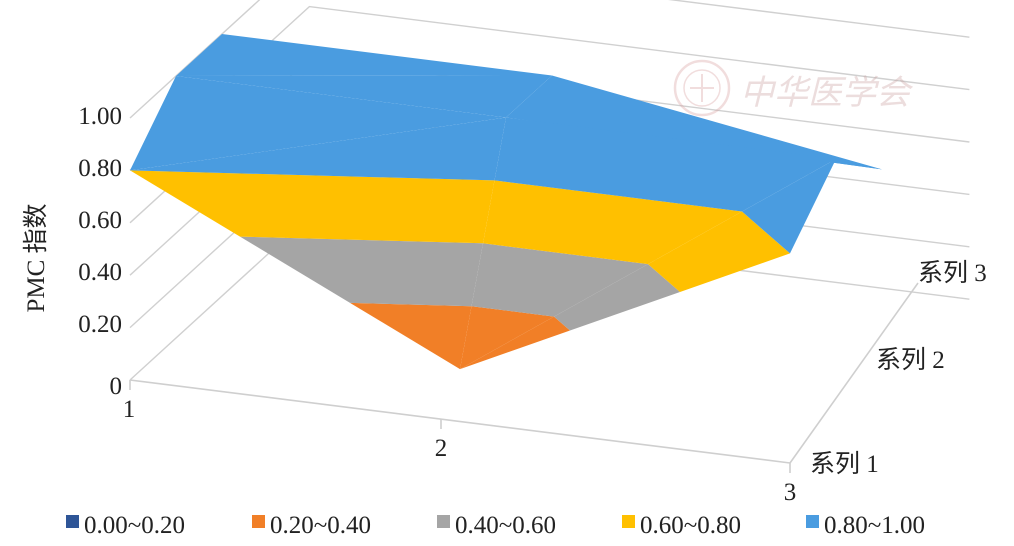  What do you see at coordinates (952, 273) in the screenshot?
I see `series-label: 系列 3` at bounding box center [952, 273].